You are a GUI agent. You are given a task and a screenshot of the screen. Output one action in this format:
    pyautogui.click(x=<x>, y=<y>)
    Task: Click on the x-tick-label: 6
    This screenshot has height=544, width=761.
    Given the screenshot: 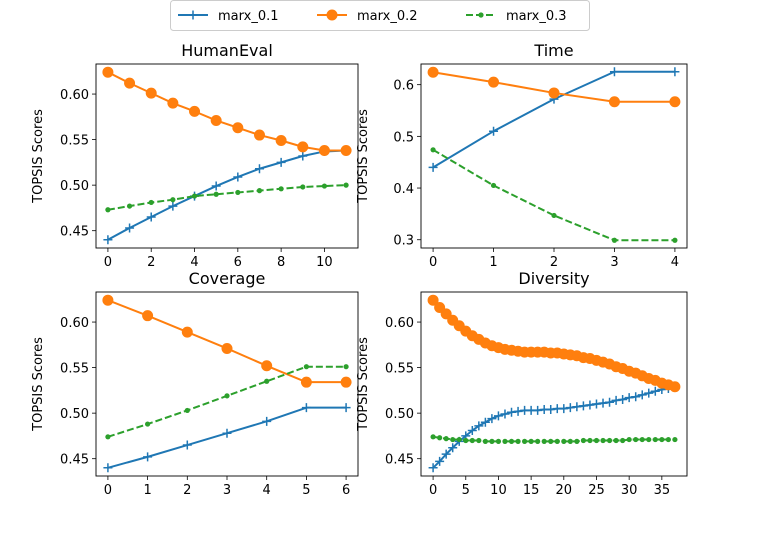 What is the action you would take?
    pyautogui.click(x=346, y=490)
    